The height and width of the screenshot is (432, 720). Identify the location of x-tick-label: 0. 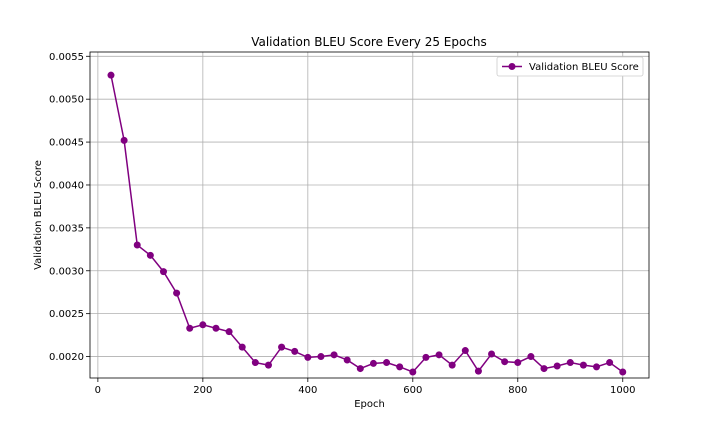
(98, 390).